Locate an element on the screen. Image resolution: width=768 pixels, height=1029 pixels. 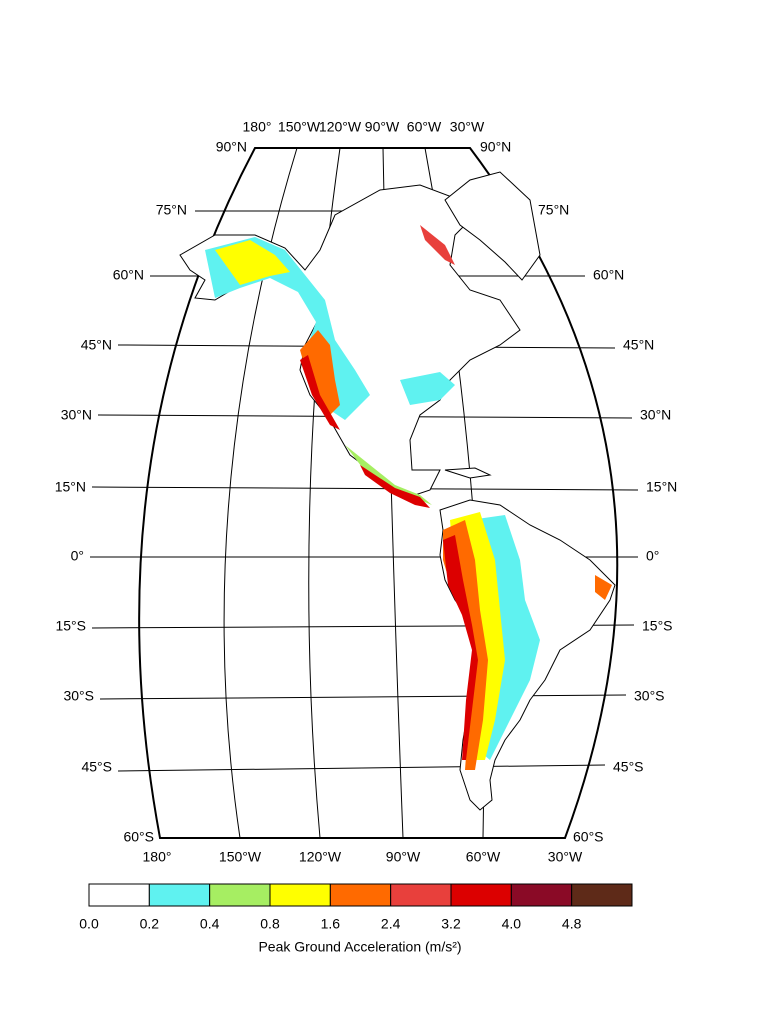
colorbar-tick-label: 4.8 is located at coordinates (572, 924).